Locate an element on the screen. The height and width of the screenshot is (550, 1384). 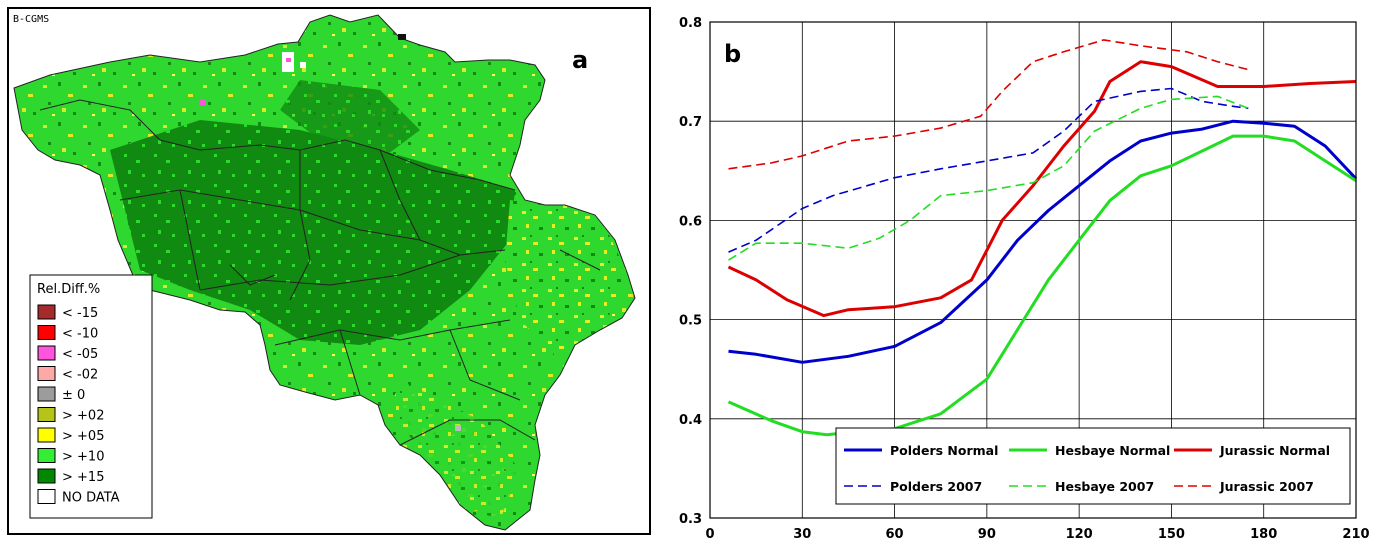
legend-item: ± 0 is located at coordinates (61, 394).